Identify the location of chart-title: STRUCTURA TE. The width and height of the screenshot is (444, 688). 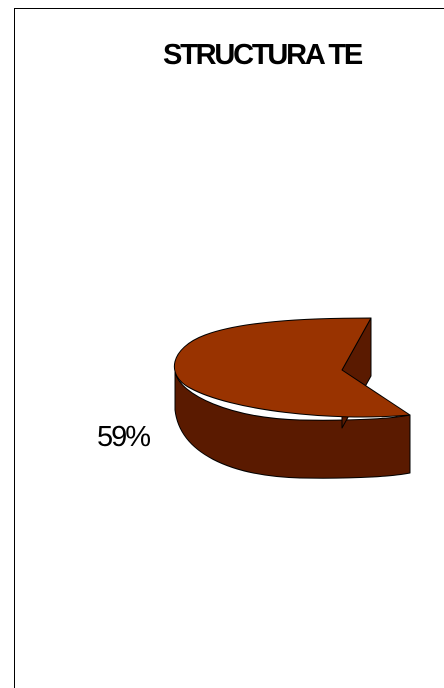
(263, 55).